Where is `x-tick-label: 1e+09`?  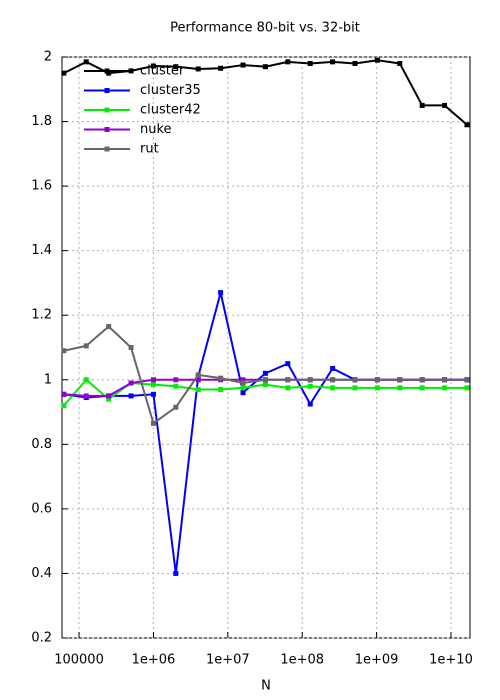
x-tick-label: 1e+09 is located at coordinates (377, 660).